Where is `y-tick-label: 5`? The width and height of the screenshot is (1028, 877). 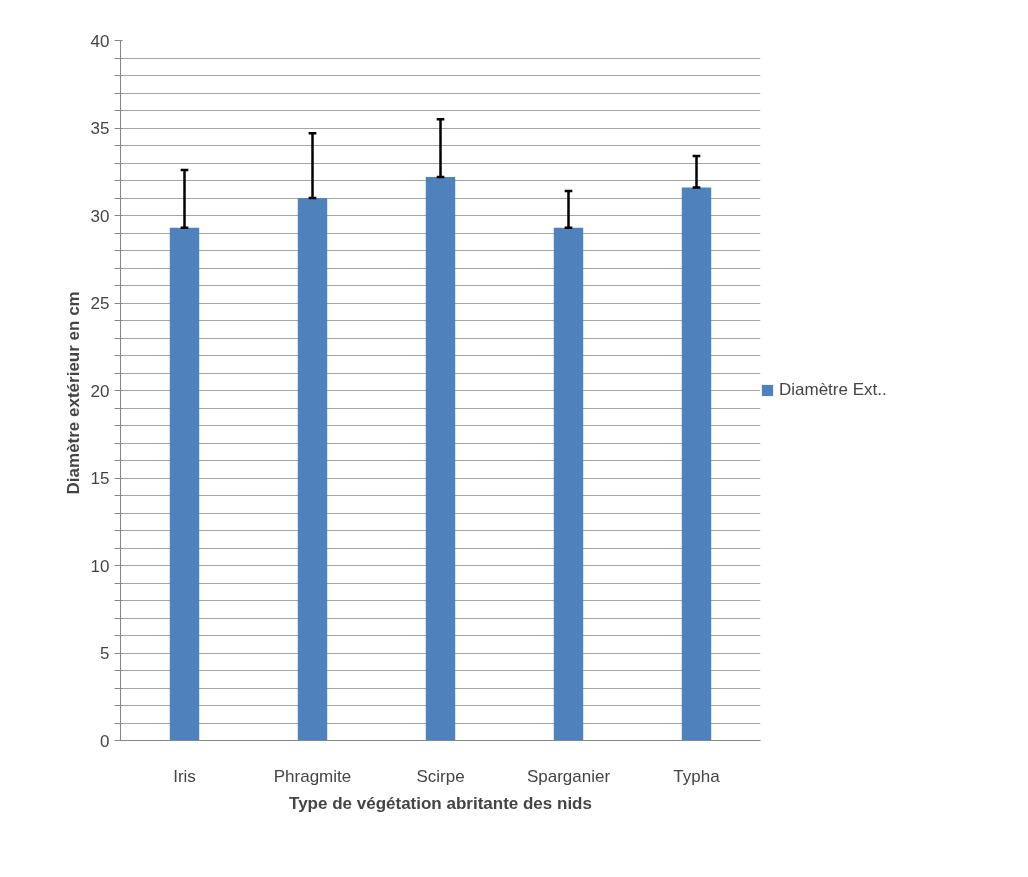
y-tick-label: 5 is located at coordinates (105, 653).